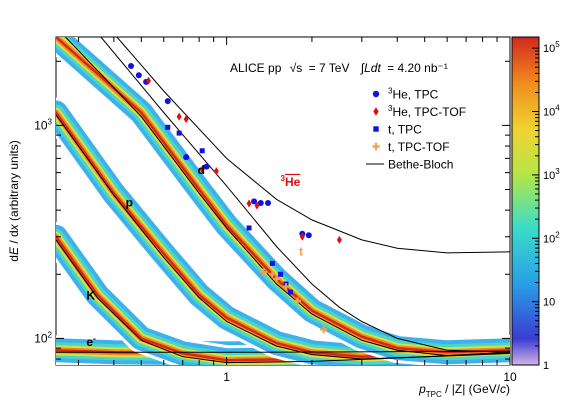 The width and height of the screenshot is (567, 408). I want to click on ylabel-part-units: (arbitrary units), so click(14, 182).